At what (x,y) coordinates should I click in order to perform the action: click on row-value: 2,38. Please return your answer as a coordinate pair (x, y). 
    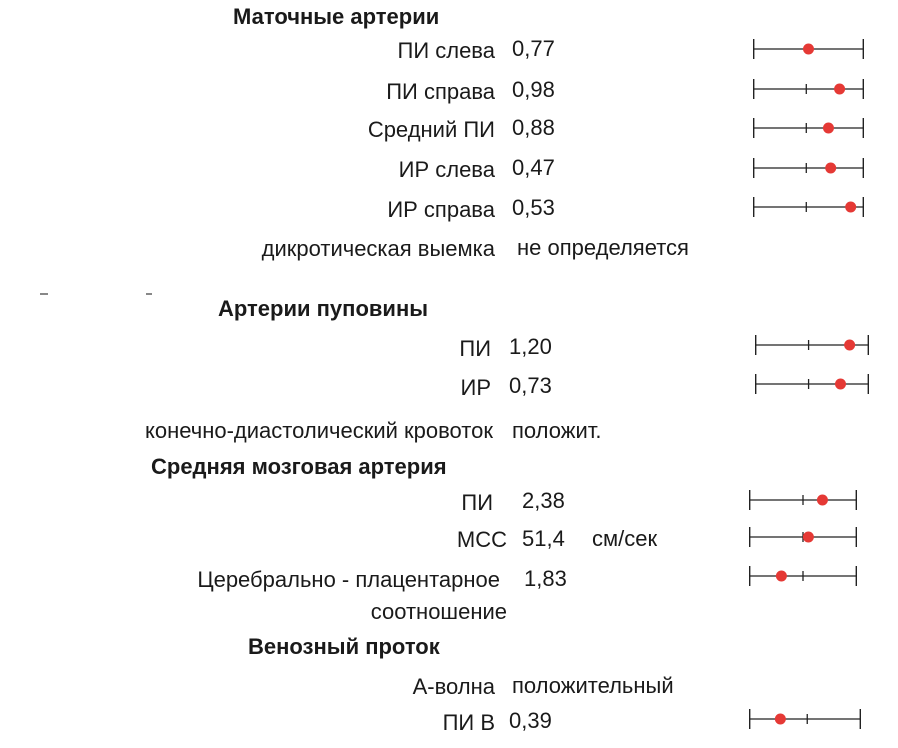
    Looking at the image, I should click on (543, 500).